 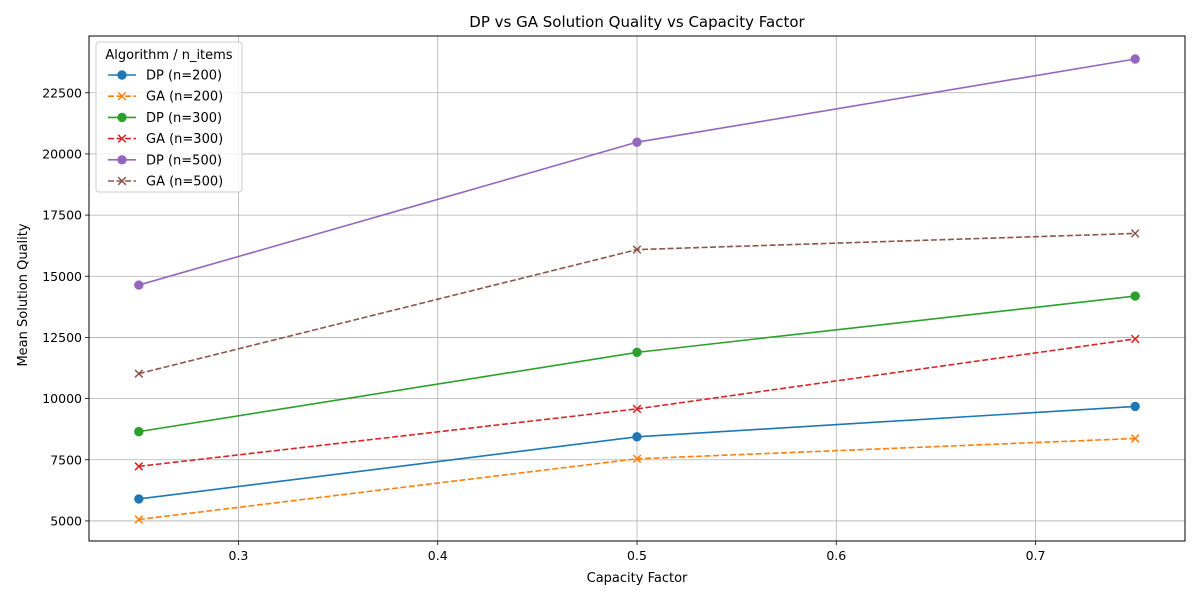 What do you see at coordinates (23, 294) in the screenshot?
I see `y-axis-label: Mean Solution Quality` at bounding box center [23, 294].